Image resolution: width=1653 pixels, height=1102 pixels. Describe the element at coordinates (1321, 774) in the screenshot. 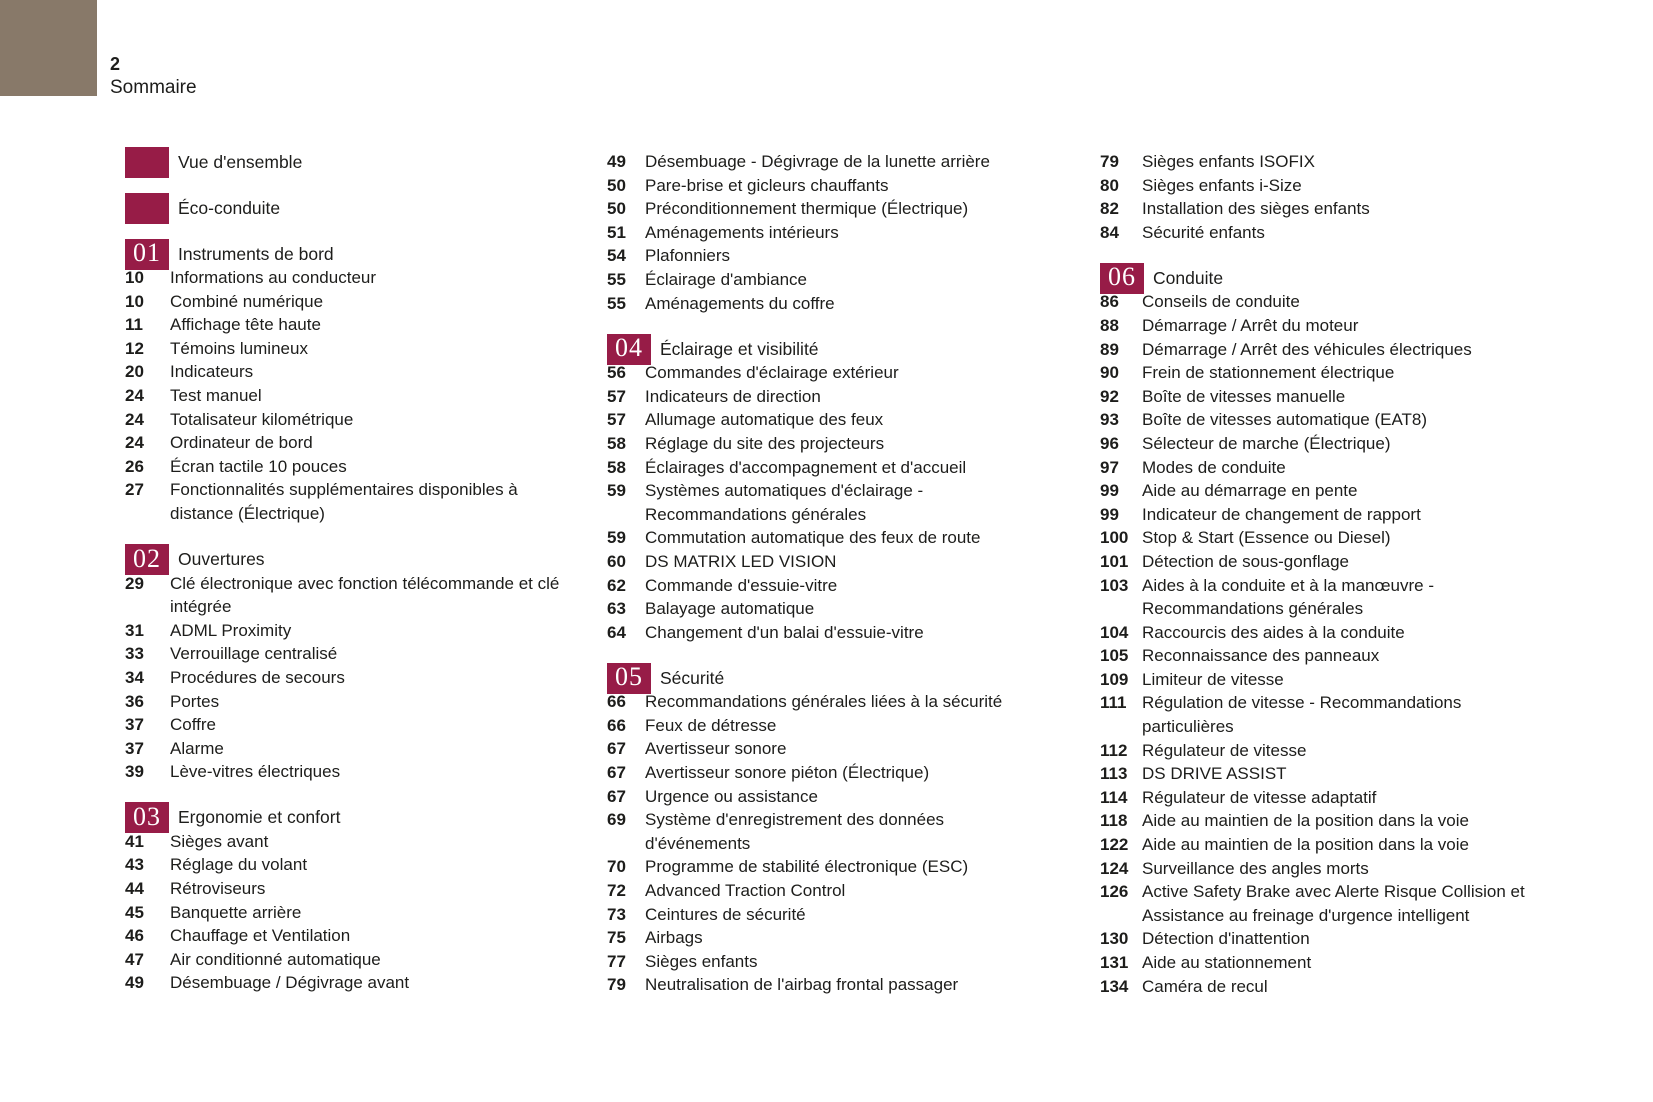

I see `toc-entry: 113 DS DRIVE ASSIST` at that location.